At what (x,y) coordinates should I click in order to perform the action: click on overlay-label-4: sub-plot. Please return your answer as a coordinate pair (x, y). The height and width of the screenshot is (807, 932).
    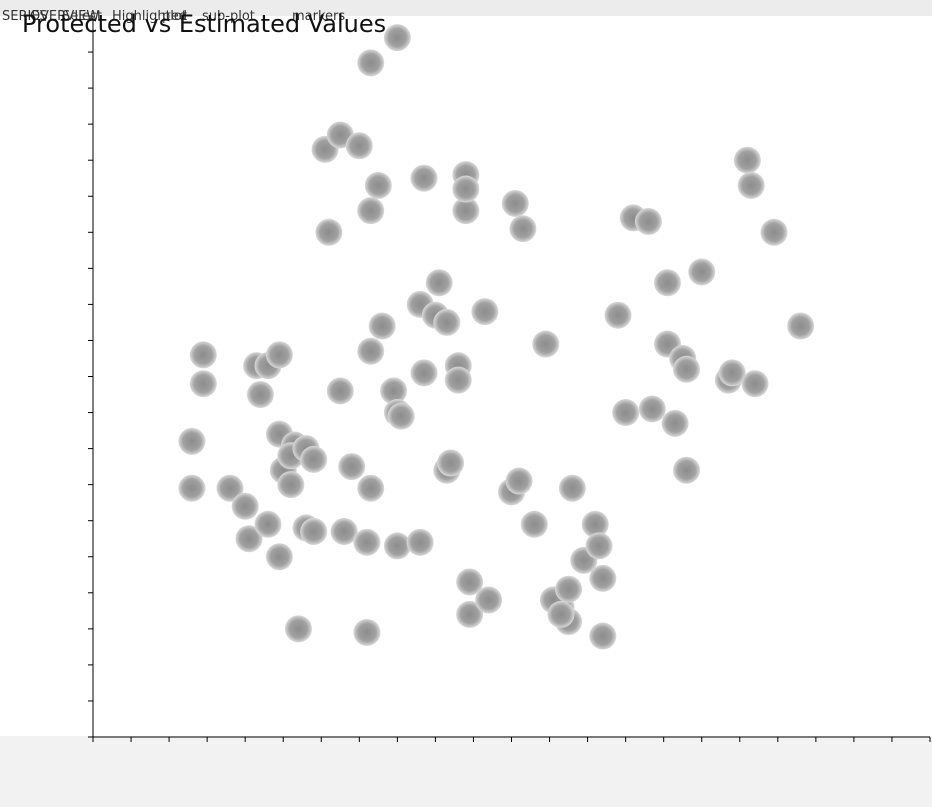
    Looking at the image, I should click on (228, 16).